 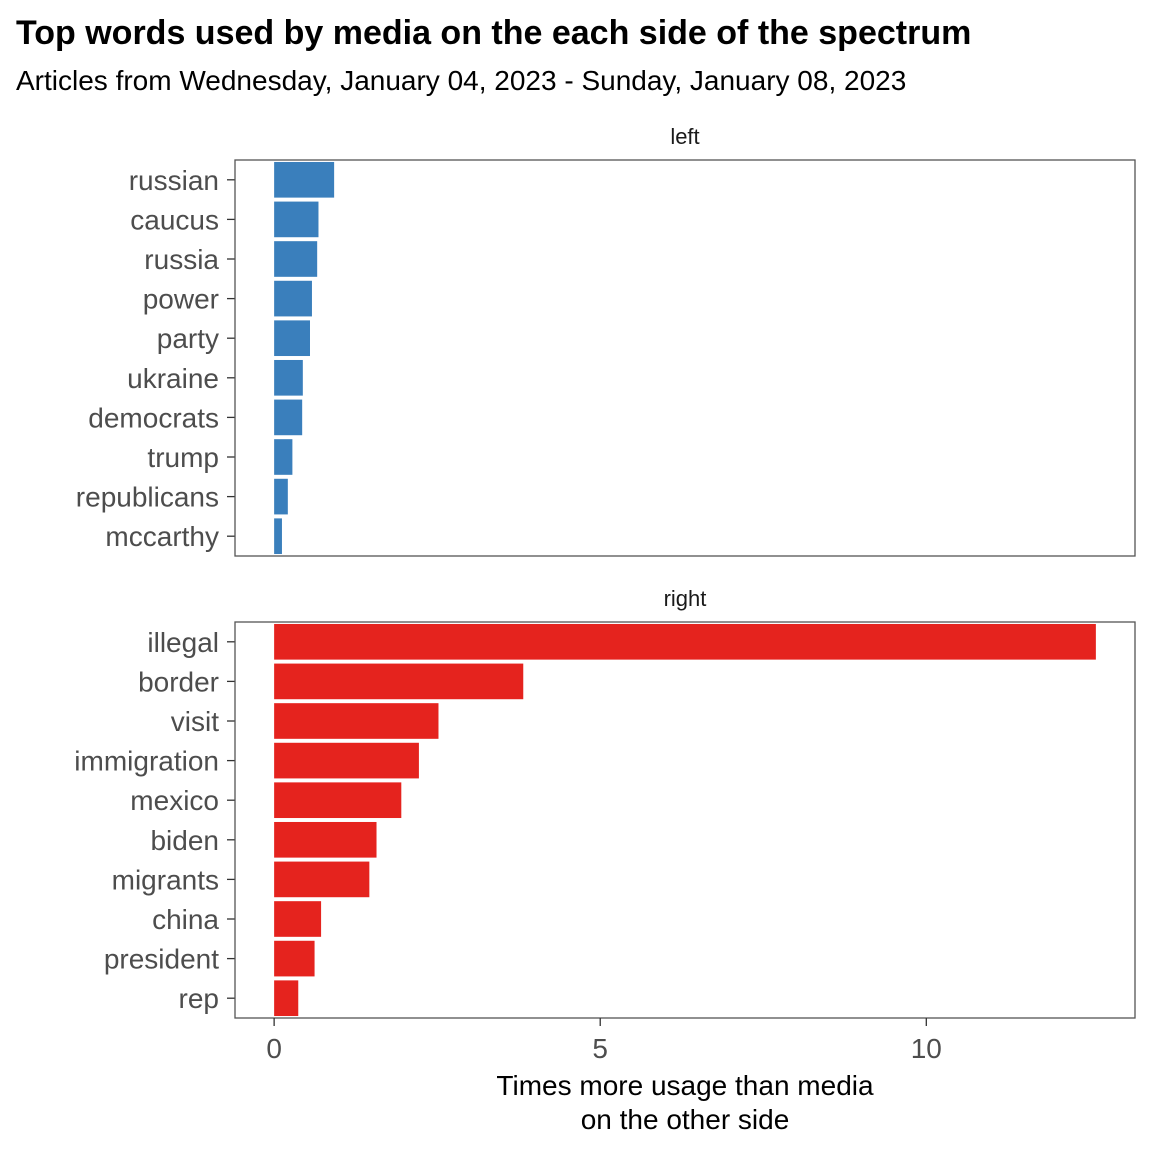 What do you see at coordinates (174, 180) in the screenshot?
I see `y-tick-label: russian` at bounding box center [174, 180].